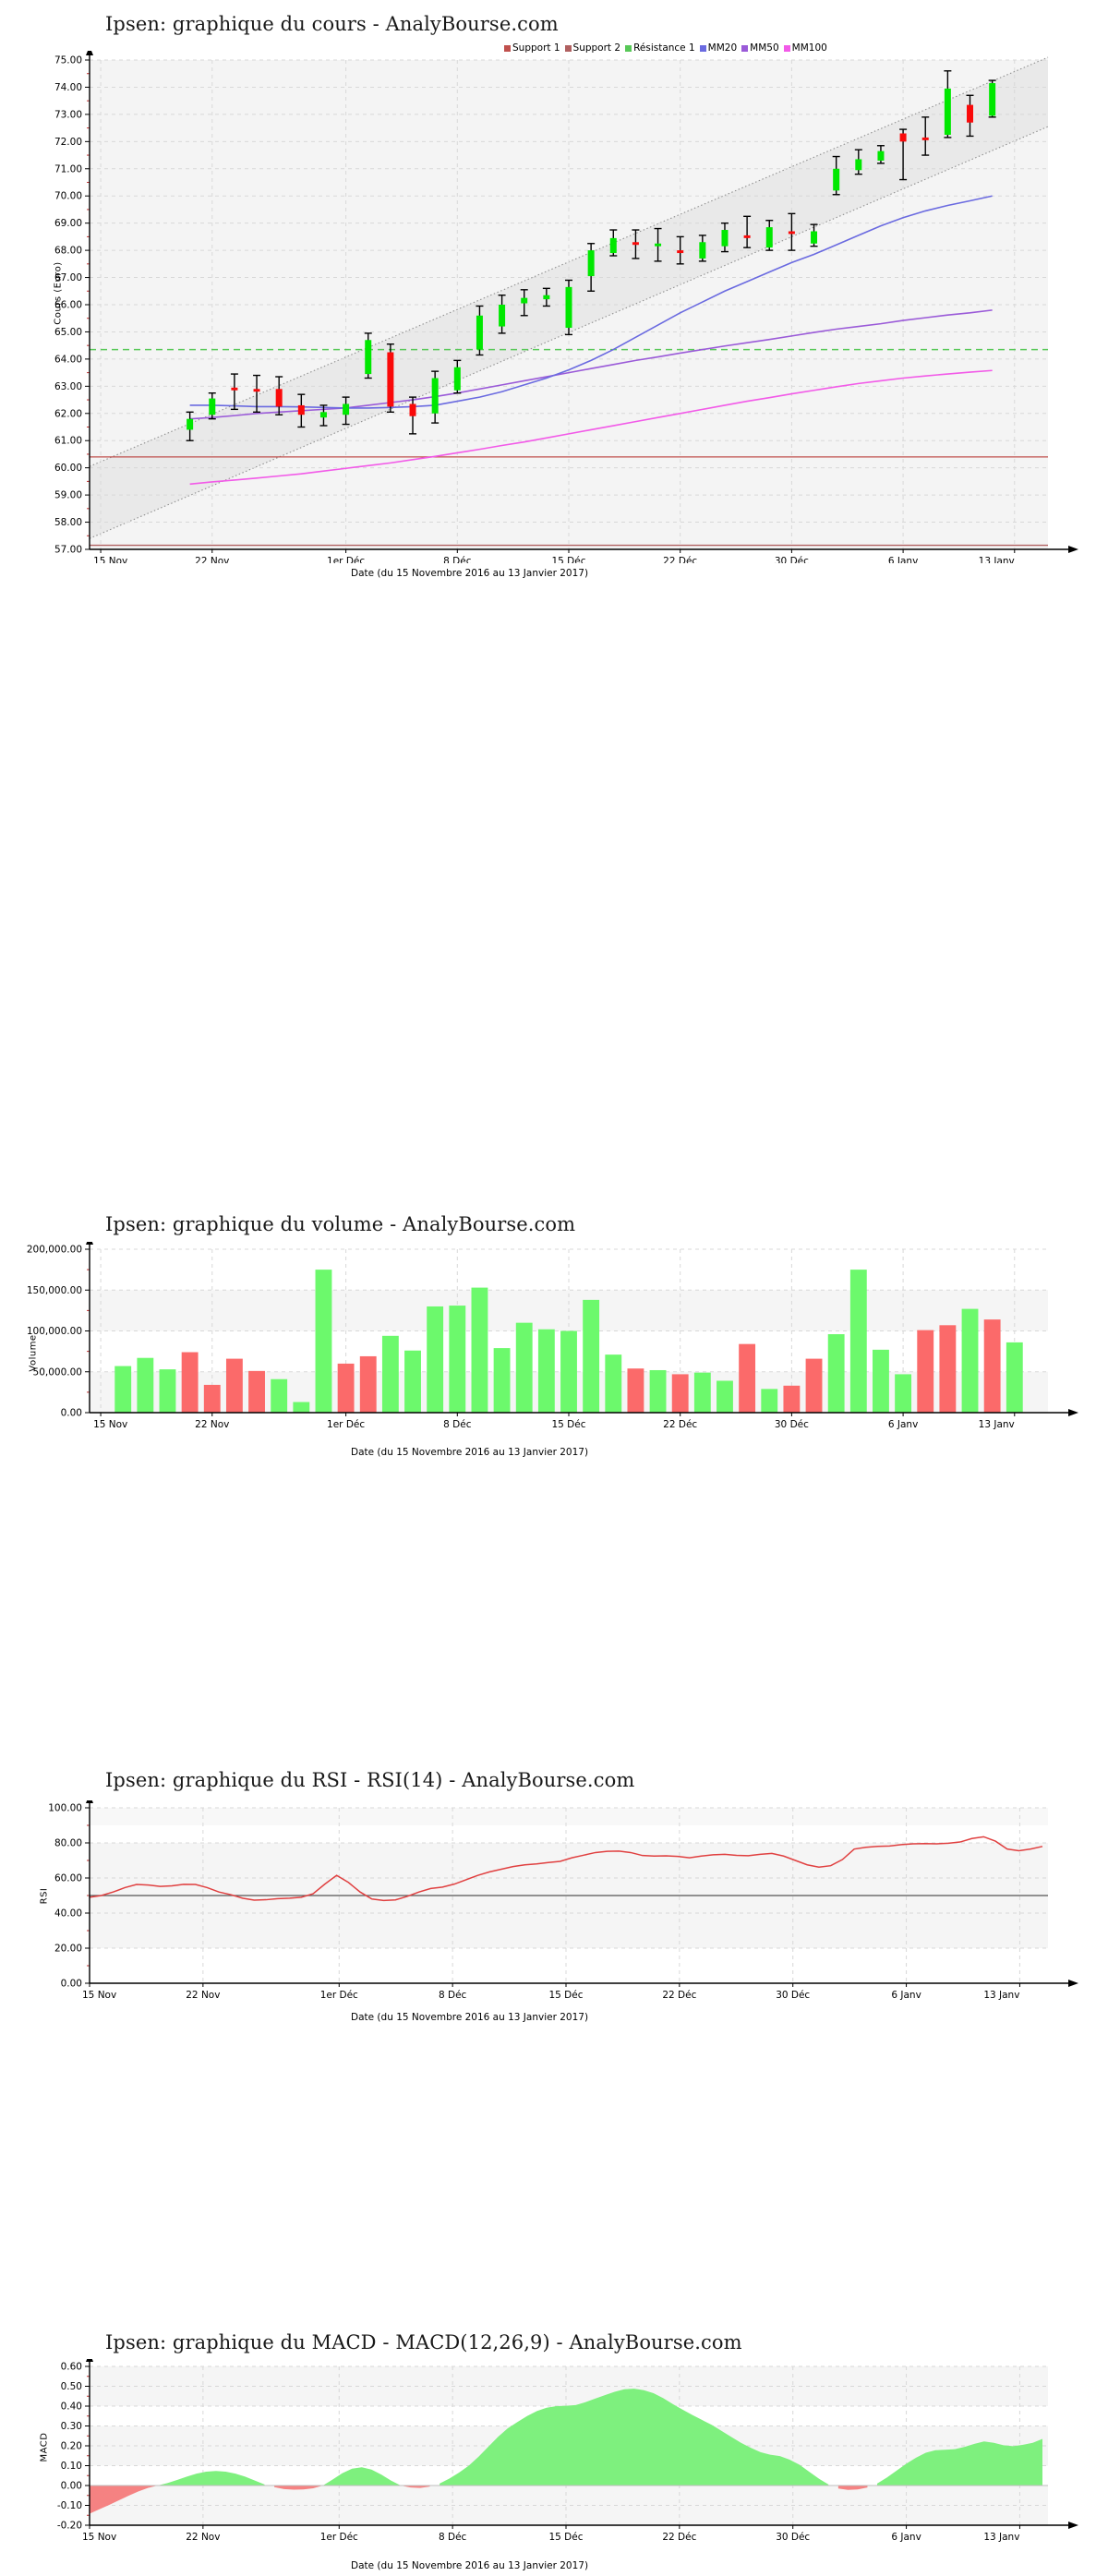 The height and width of the screenshot is (2576, 1108). I want to click on legend-item-support-2: Support 2, so click(592, 48).